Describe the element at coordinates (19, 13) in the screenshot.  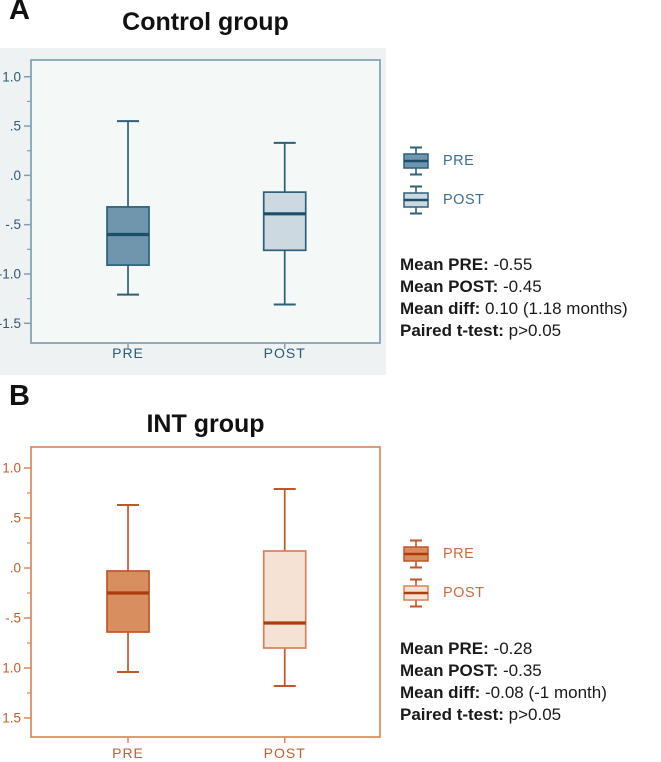
I see `panel-letter: A` at that location.